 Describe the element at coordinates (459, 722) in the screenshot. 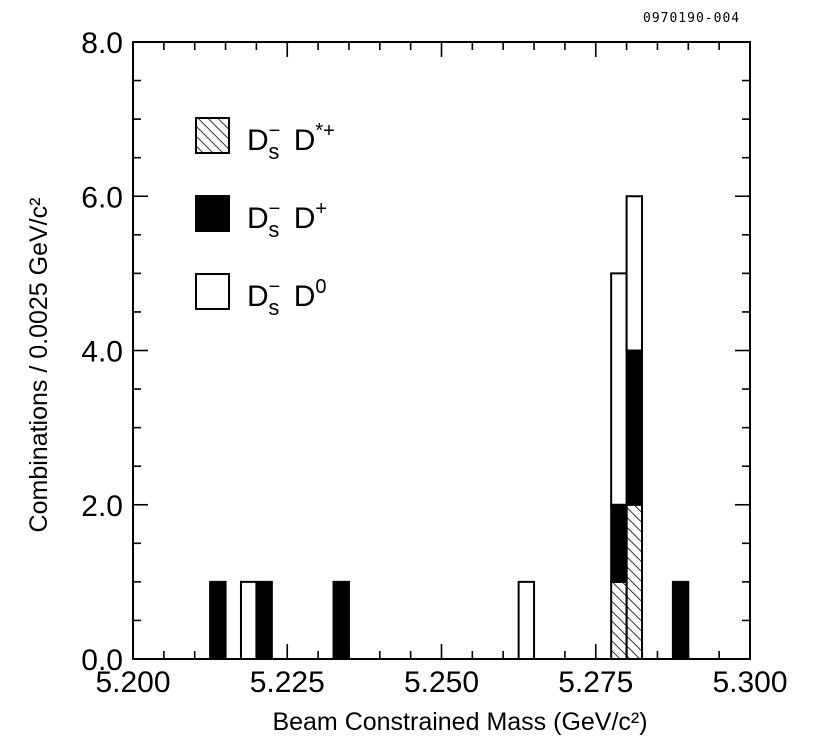

I see `x-axis-label: Beam Constrained Mass (GeV/c²)` at that location.